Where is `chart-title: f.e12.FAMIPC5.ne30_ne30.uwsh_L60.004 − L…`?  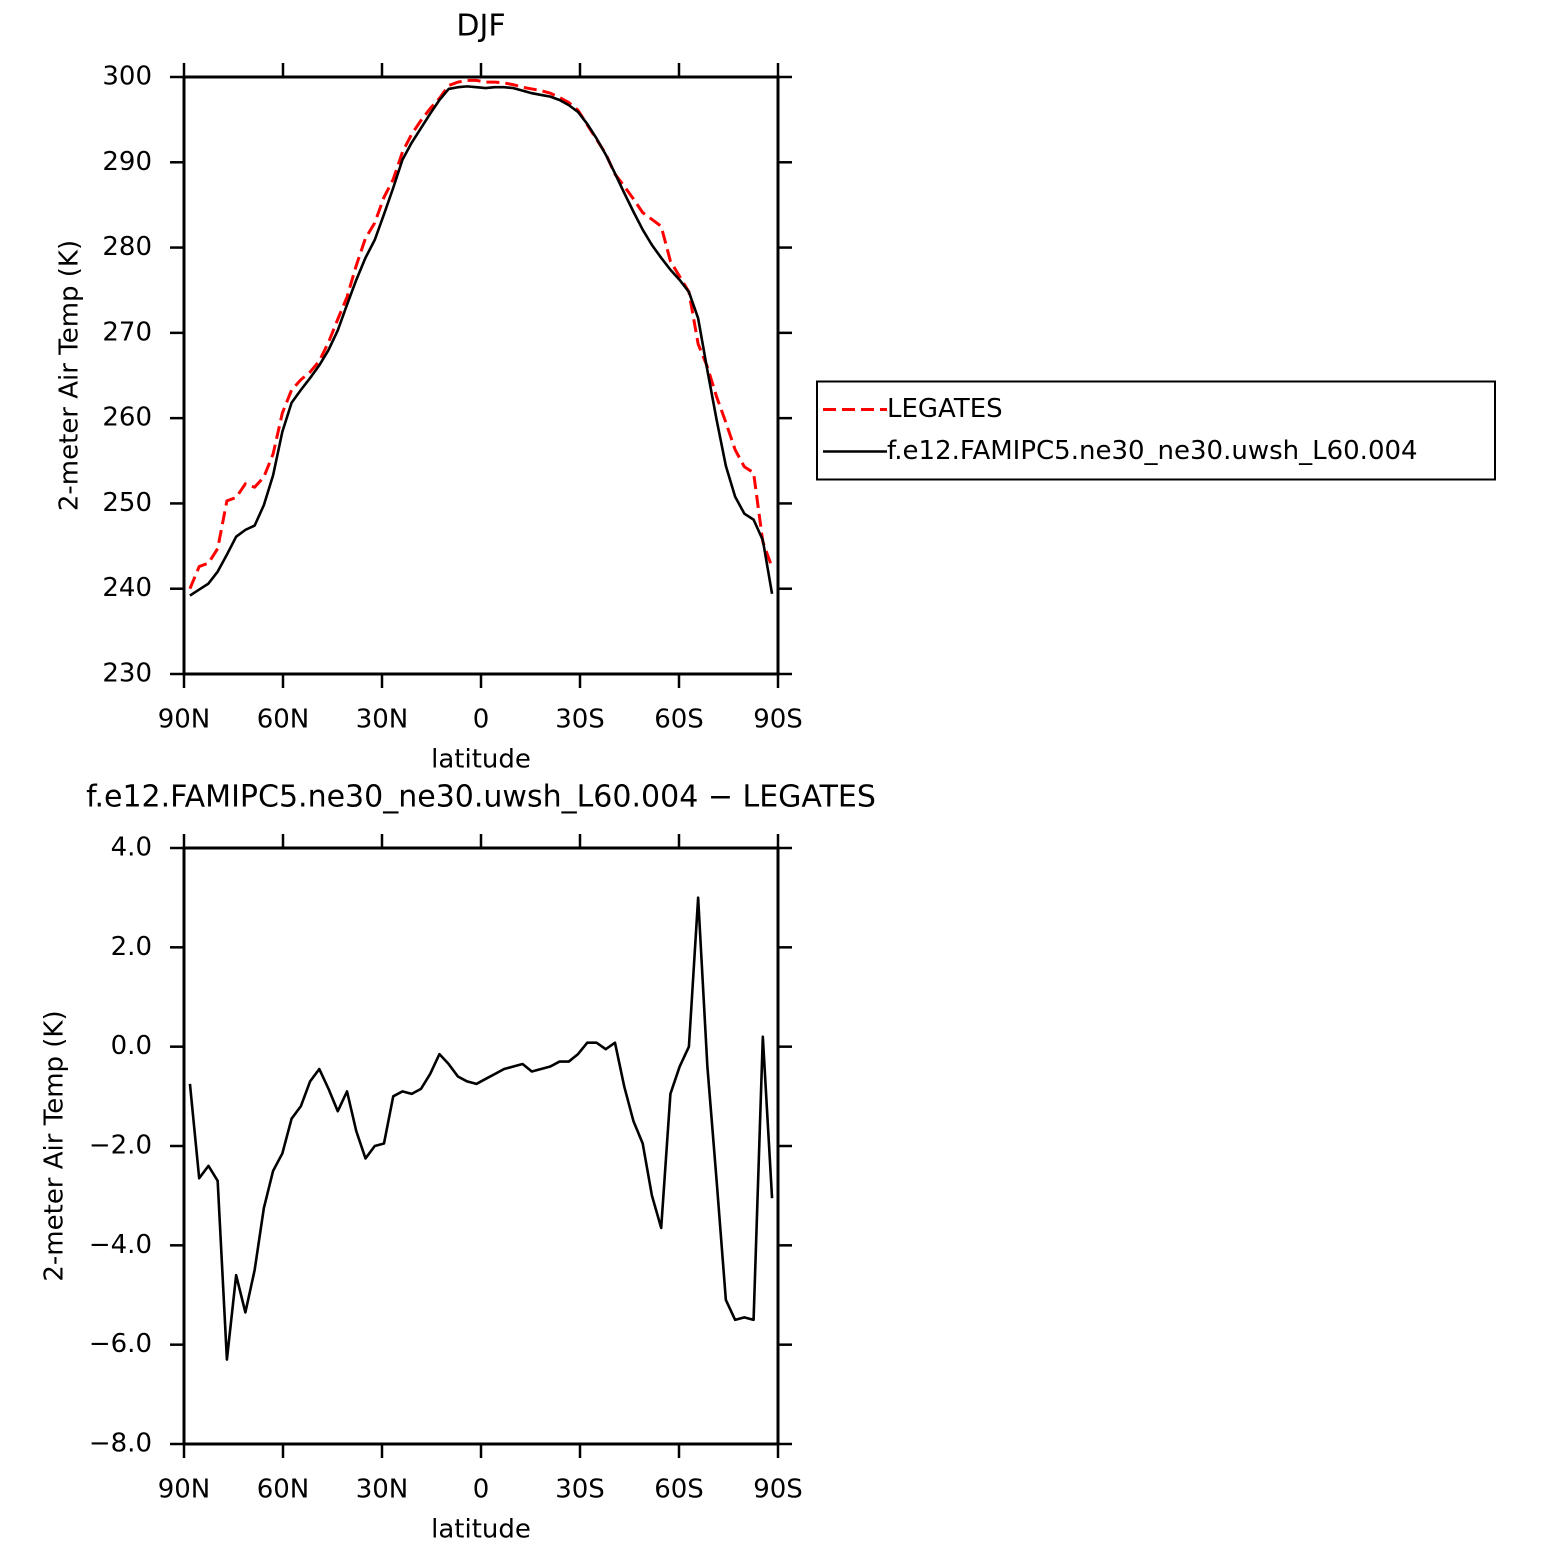 chart-title: f.e12.FAMIPC5.ne30_ne30.uwsh_L60.004 − L… is located at coordinates (481, 797).